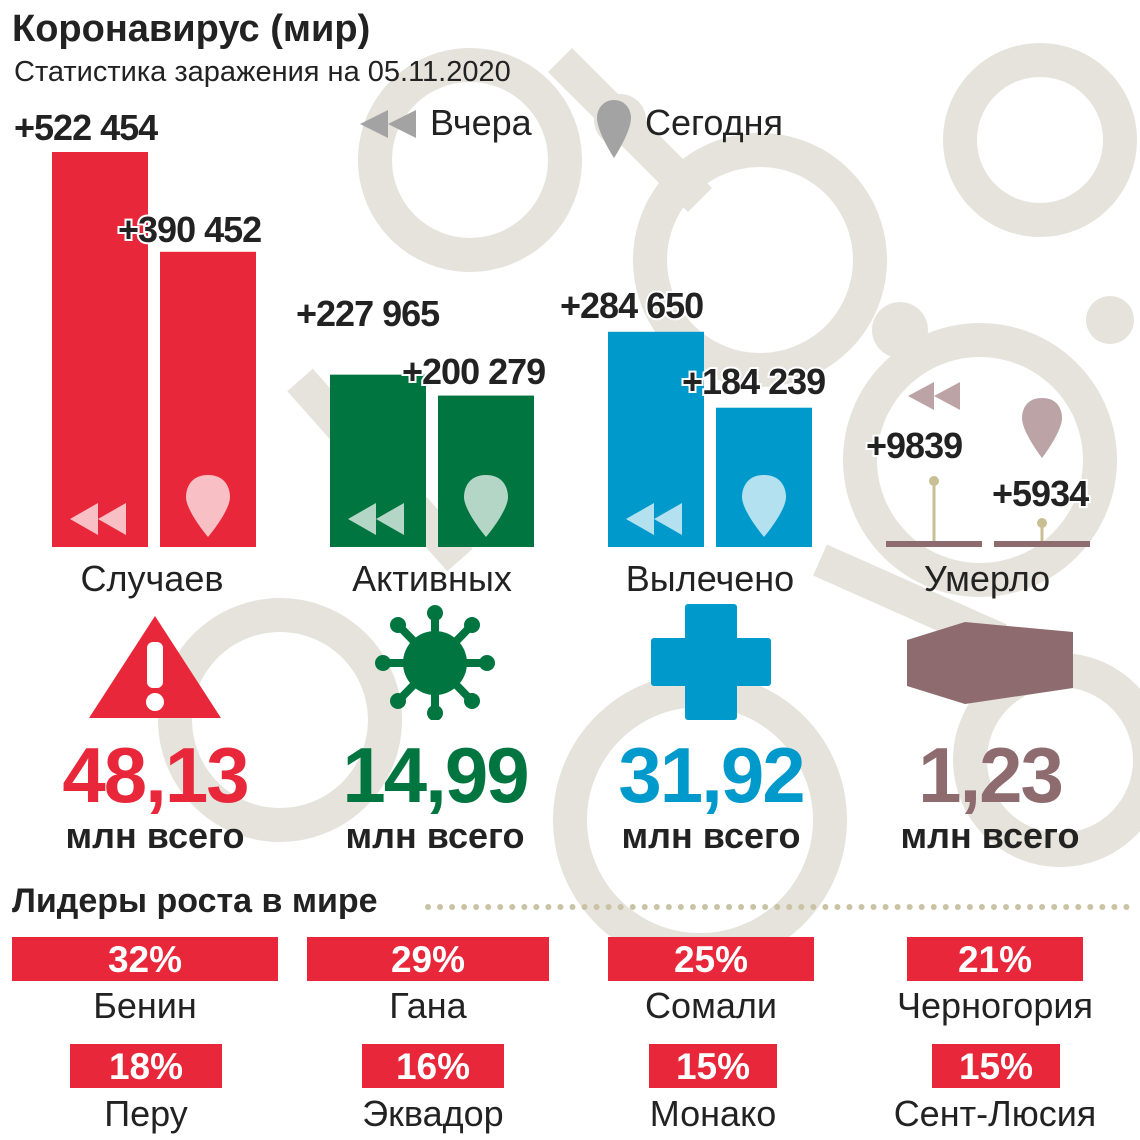 The height and width of the screenshot is (1140, 1140). Describe the element at coordinates (146, 1066) in the screenshot. I see `leader-pct-peru: 18%` at that location.